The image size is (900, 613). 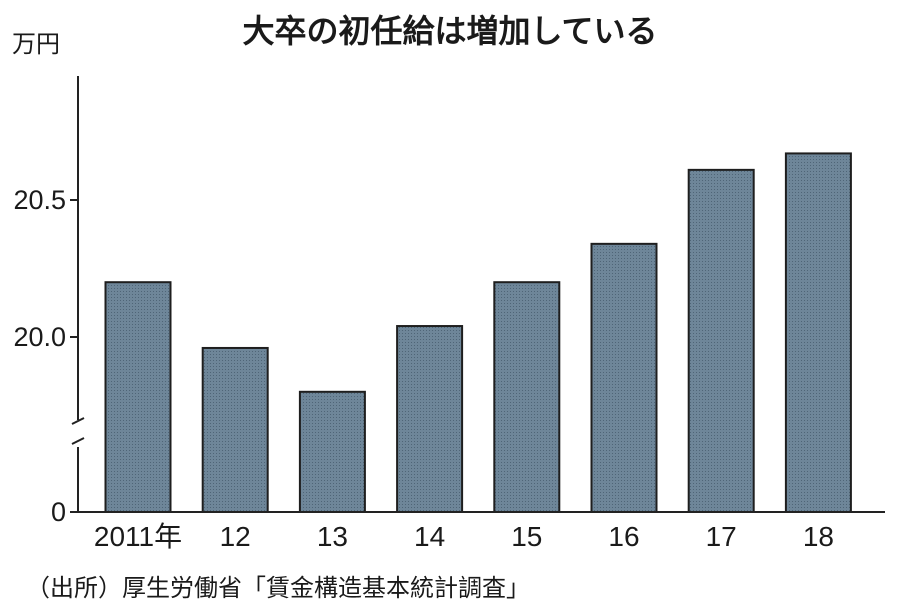 I want to click on chart-title: 大卒の初任給は増加している, so click(x=449, y=31).